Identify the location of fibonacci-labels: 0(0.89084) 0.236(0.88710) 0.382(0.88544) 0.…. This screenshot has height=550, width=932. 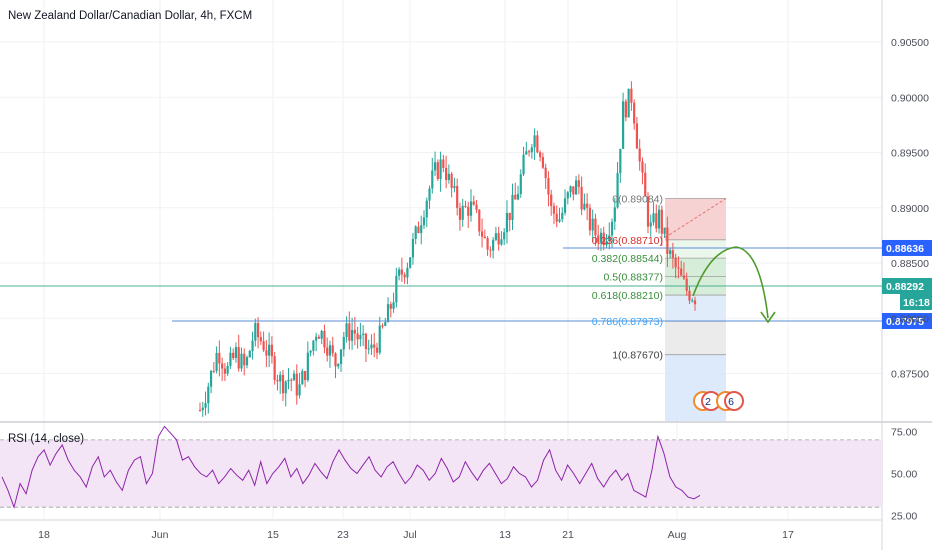
(627, 277).